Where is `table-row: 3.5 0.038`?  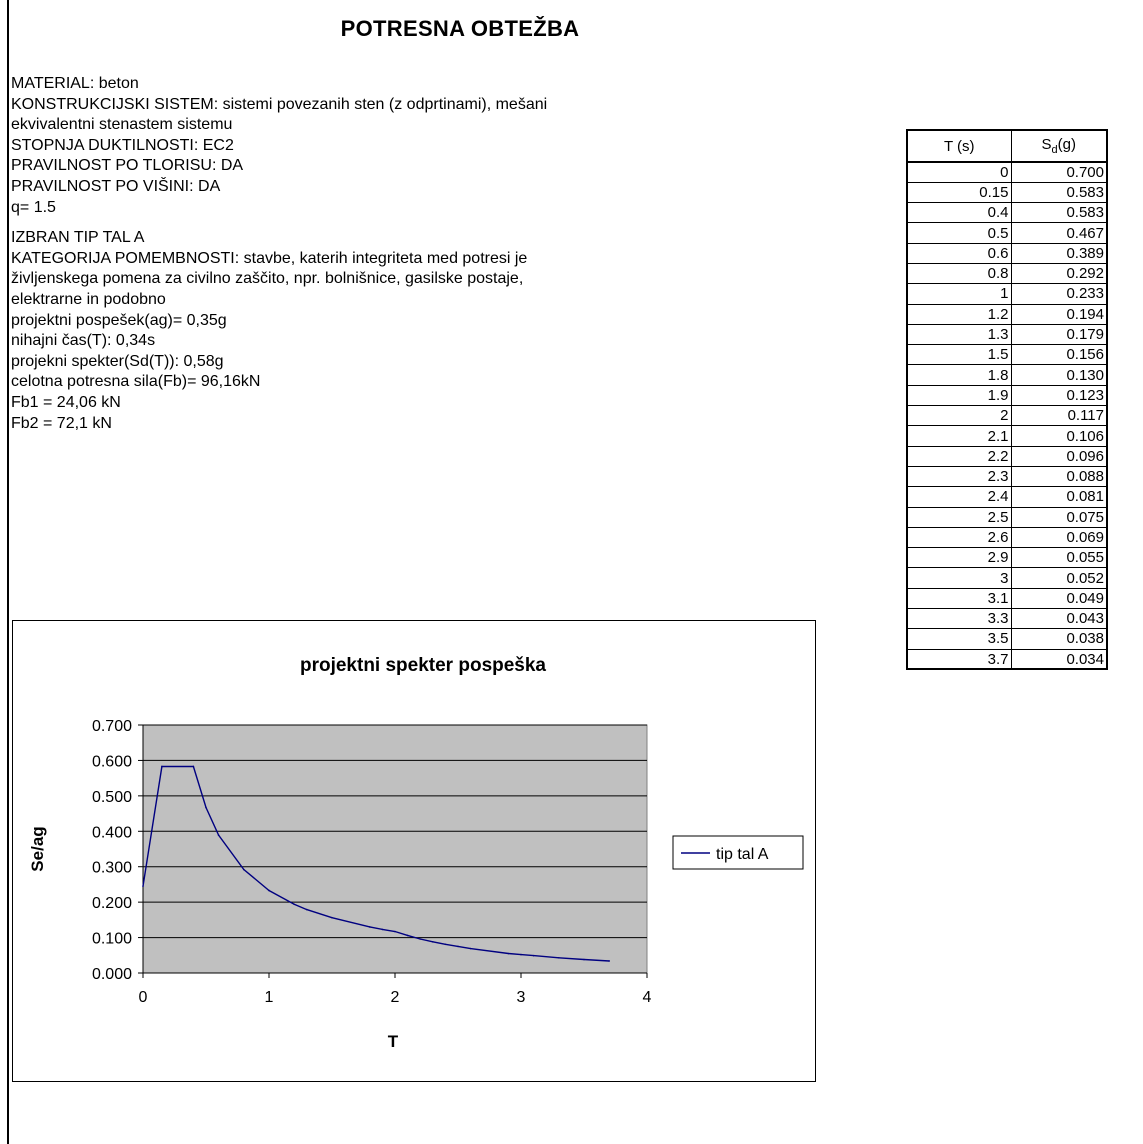 table-row: 3.5 0.038 is located at coordinates (1007, 639).